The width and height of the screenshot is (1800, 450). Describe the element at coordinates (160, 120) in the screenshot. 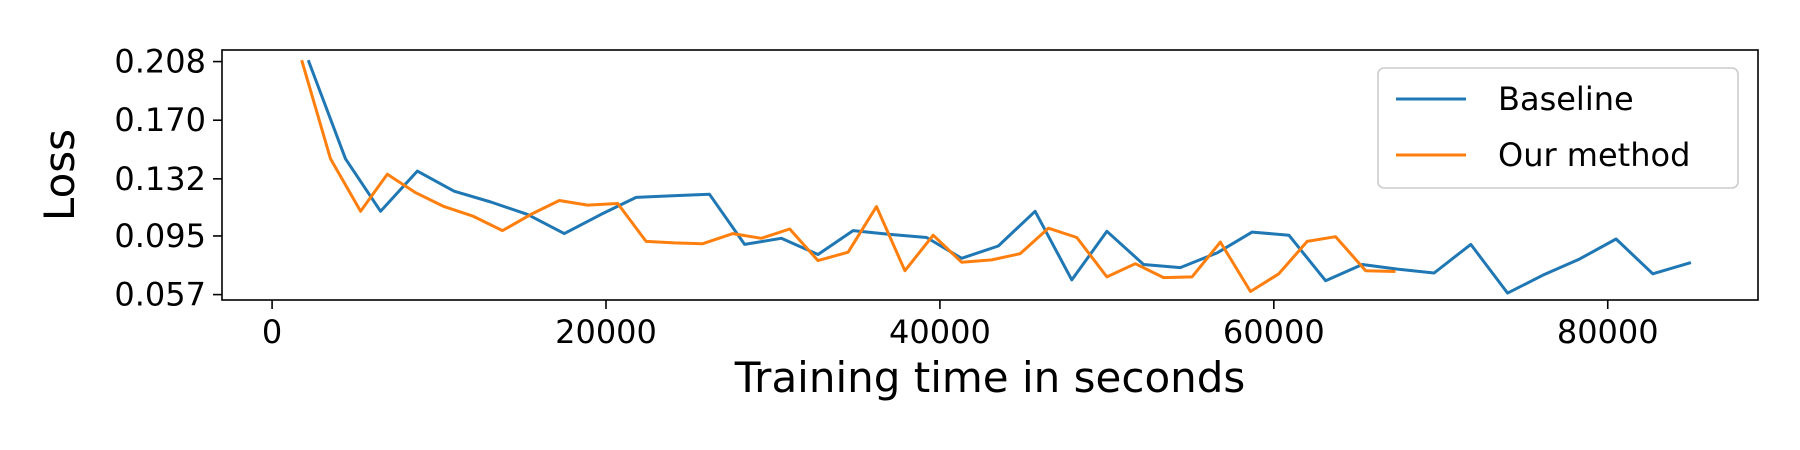

I see `y-tick-label: 0.170` at that location.